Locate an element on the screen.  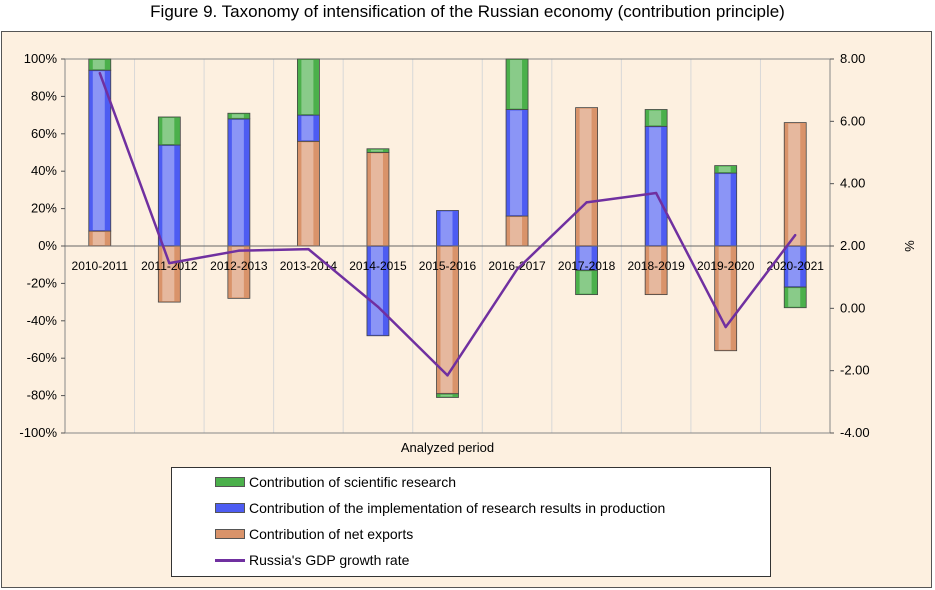
x-axis-label: Analyzed period is located at coordinates (447, 447).